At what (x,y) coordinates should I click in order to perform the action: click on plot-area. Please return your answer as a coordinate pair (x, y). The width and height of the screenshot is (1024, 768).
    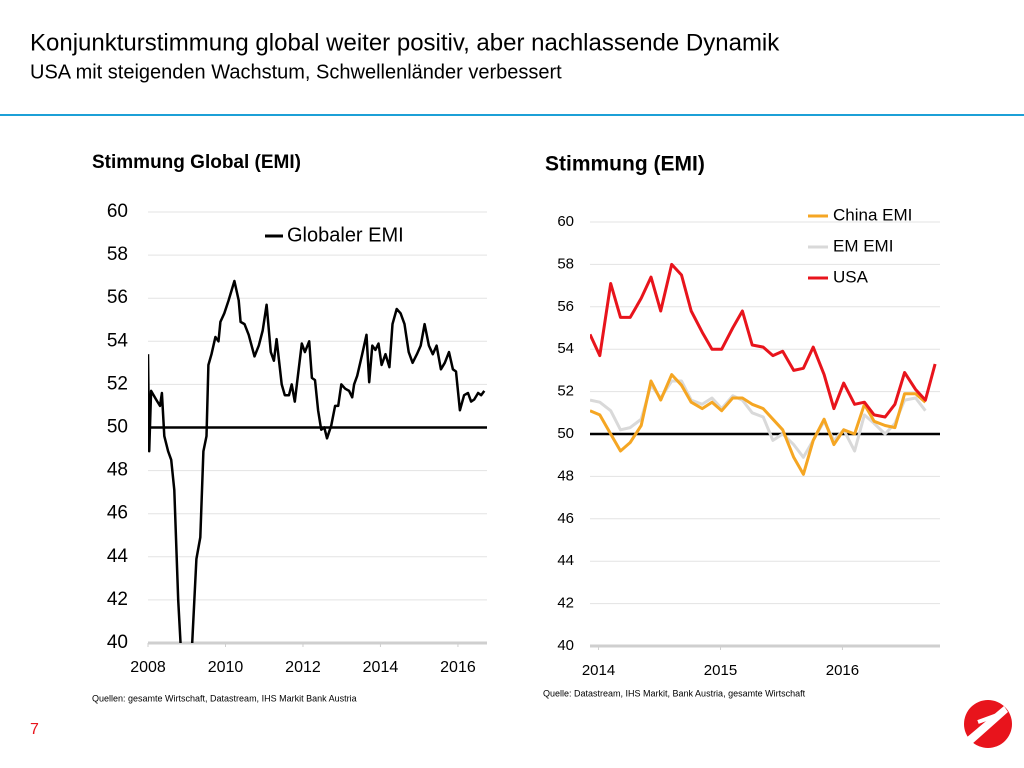
    Looking at the image, I should click on (763, 369).